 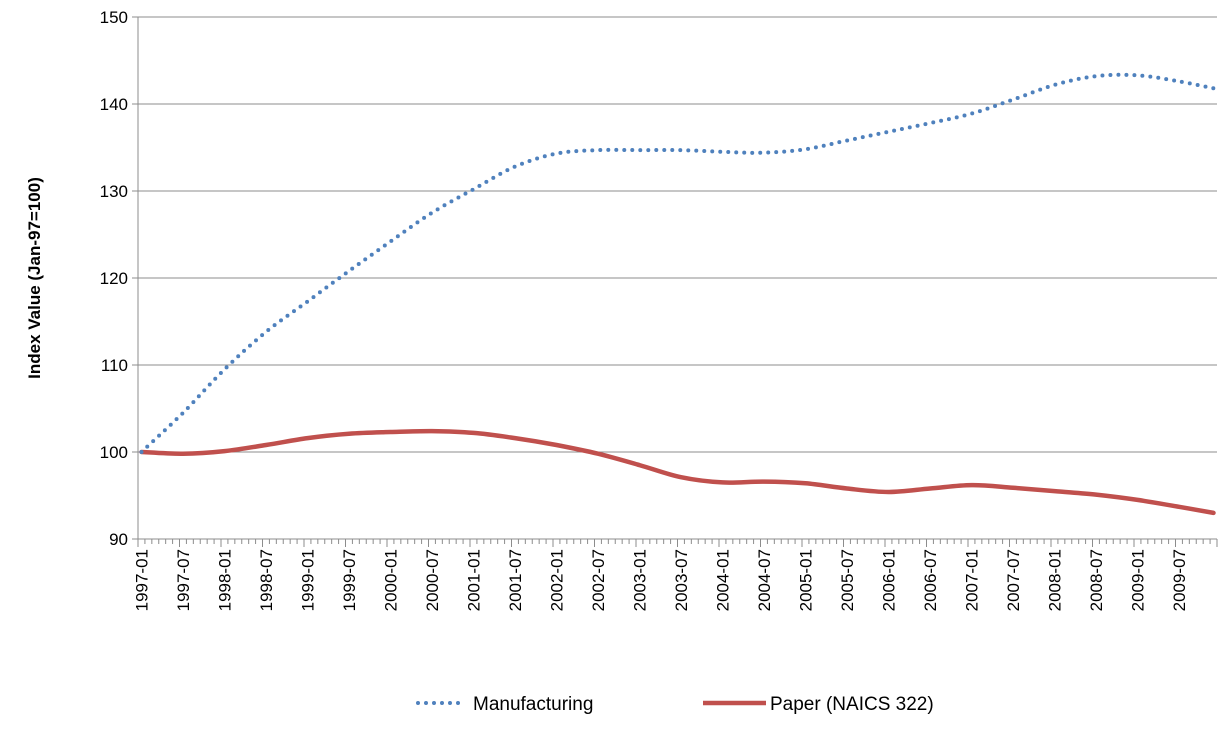 I want to click on y-tick-label: 140, so click(x=114, y=104).